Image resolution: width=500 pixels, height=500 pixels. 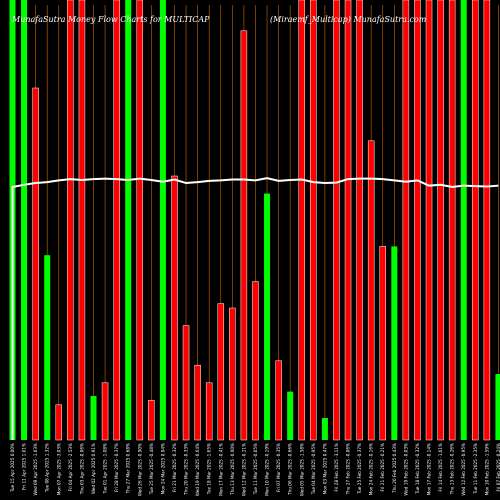 What do you see at coordinates (440, 467) in the screenshot?
I see `x-tick-label: Fri 14 Feb 2025 -1.01%` at bounding box center [440, 467].